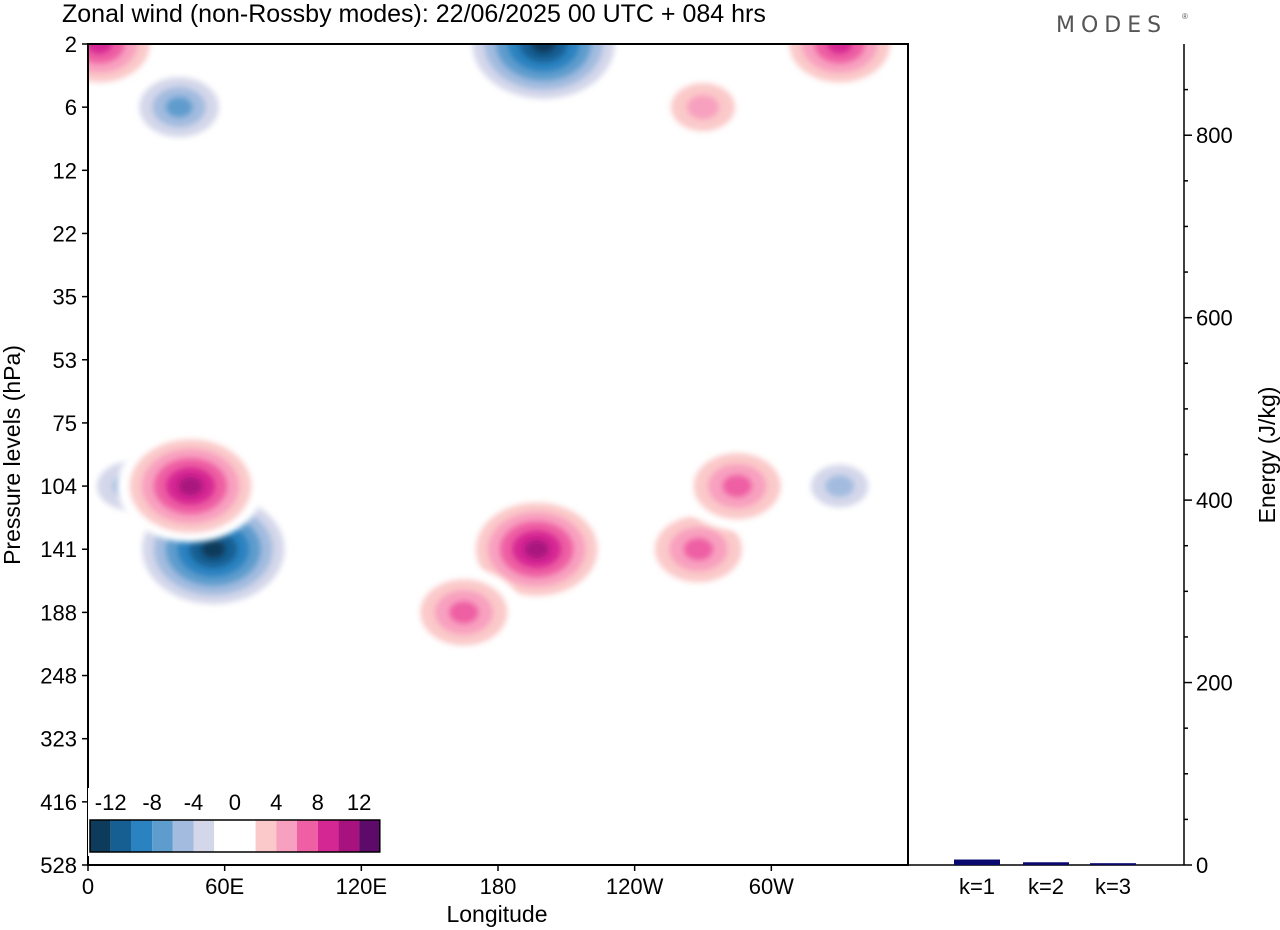 The height and width of the screenshot is (930, 1280). What do you see at coordinates (1267, 455) in the screenshot?
I see `energy-axis-label: Energy (J/kg)` at bounding box center [1267, 455].